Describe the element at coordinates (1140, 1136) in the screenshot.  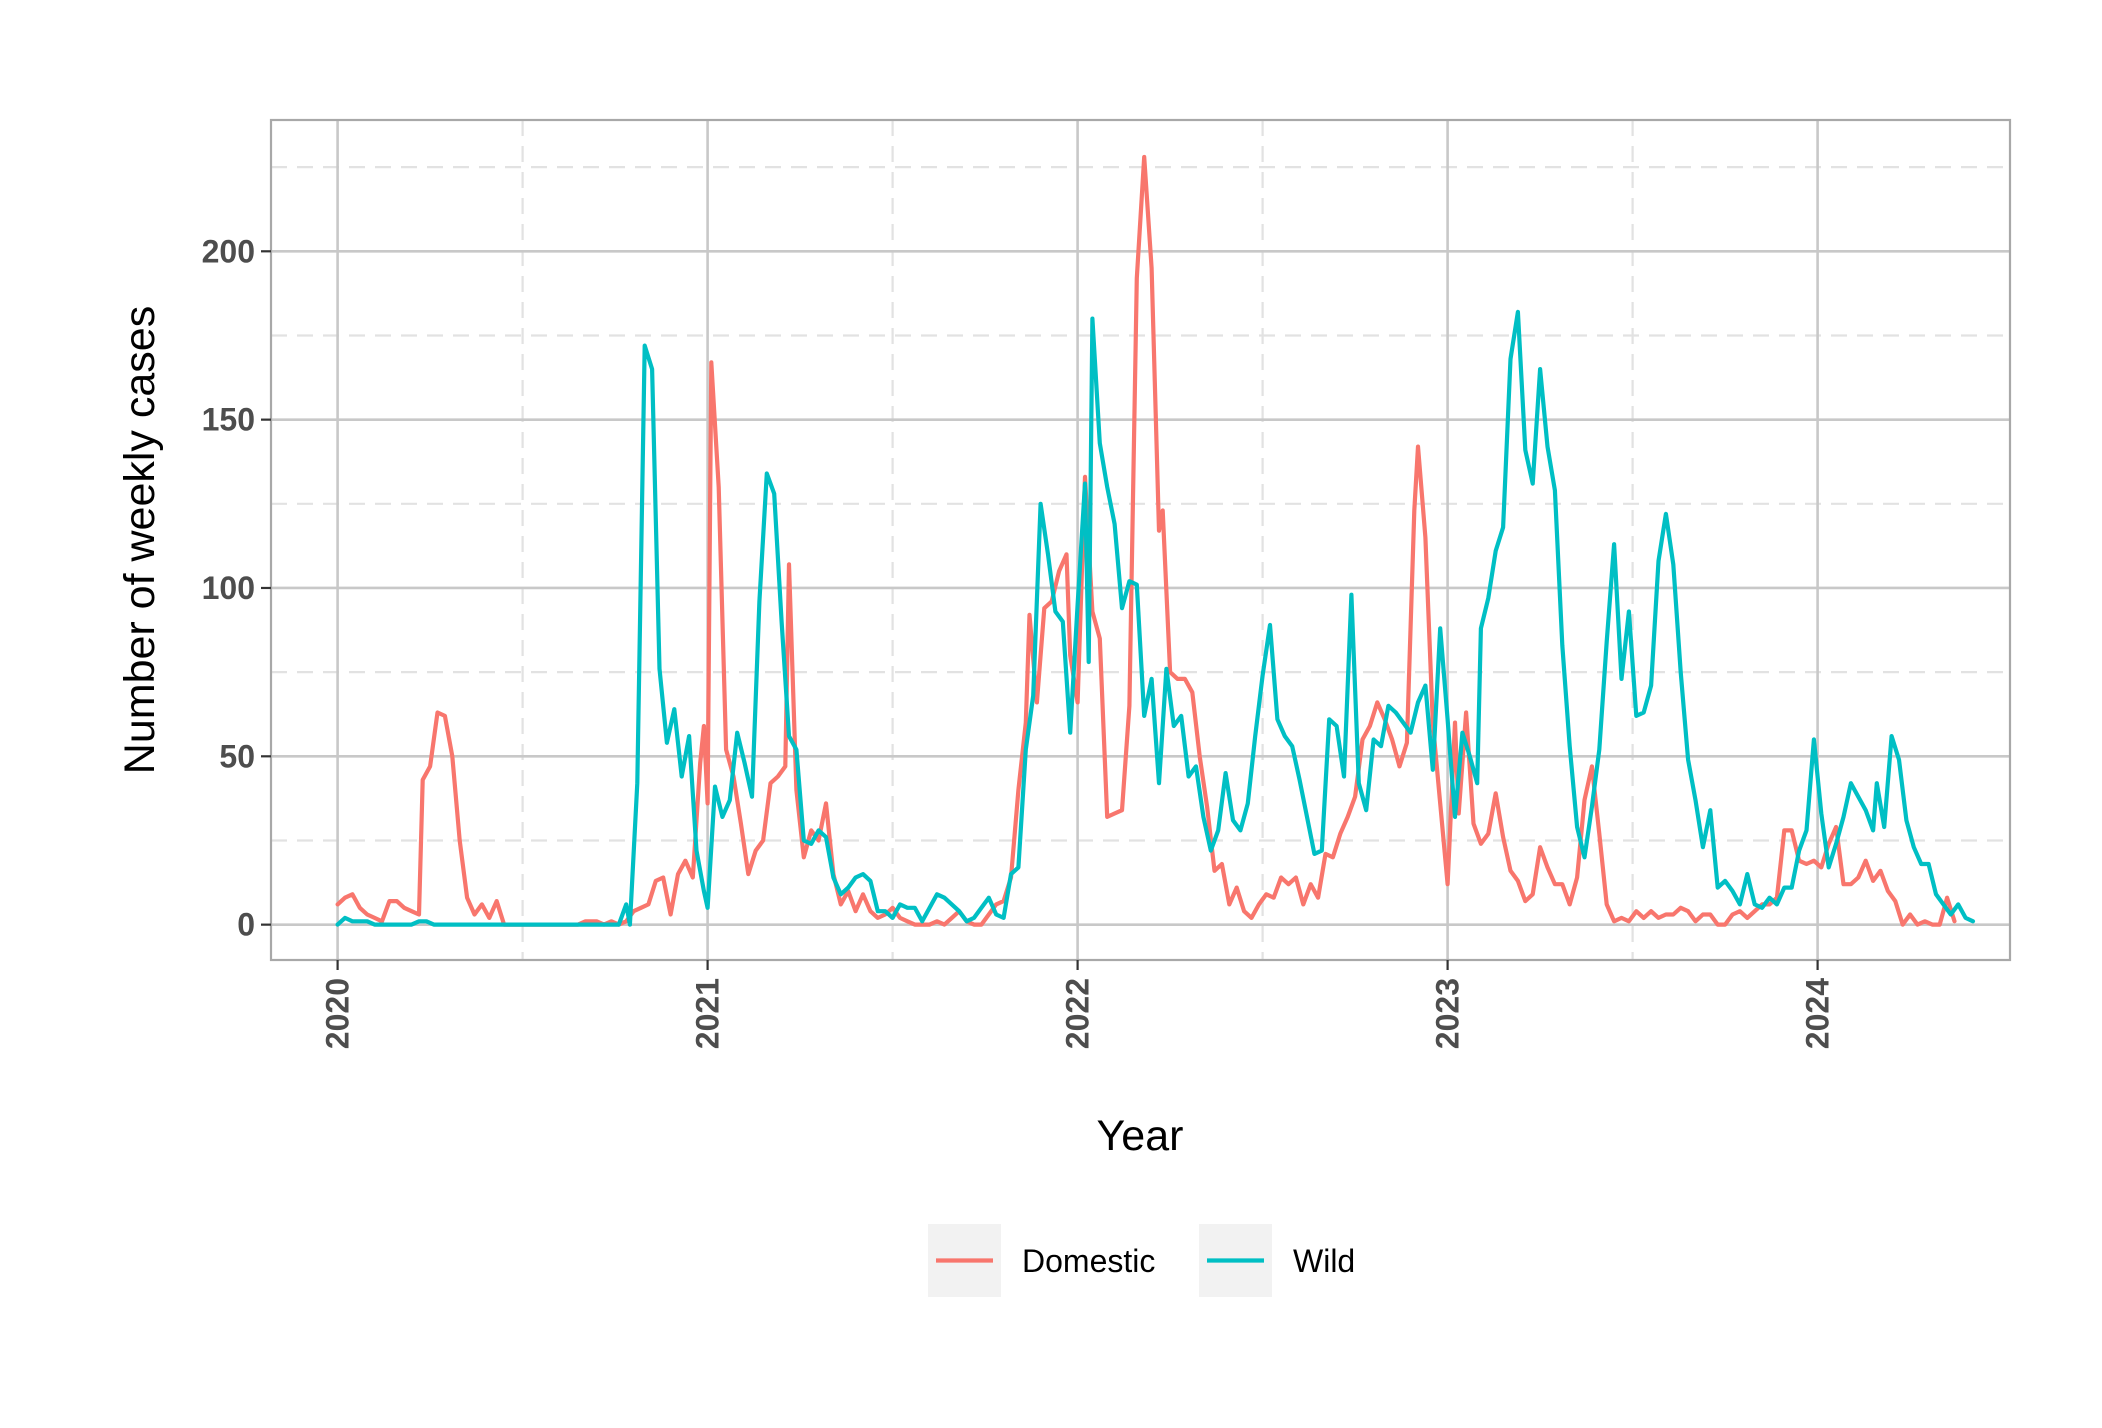
I see `x-axis-title: Year` at that location.